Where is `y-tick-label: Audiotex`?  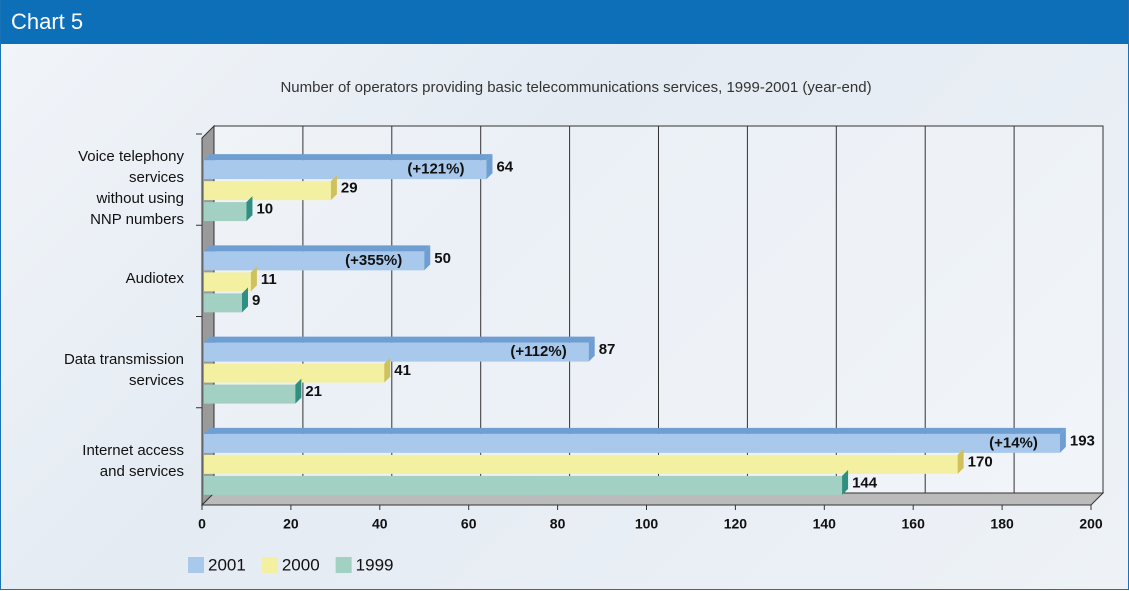
y-tick-label: Audiotex is located at coordinates (154, 279).